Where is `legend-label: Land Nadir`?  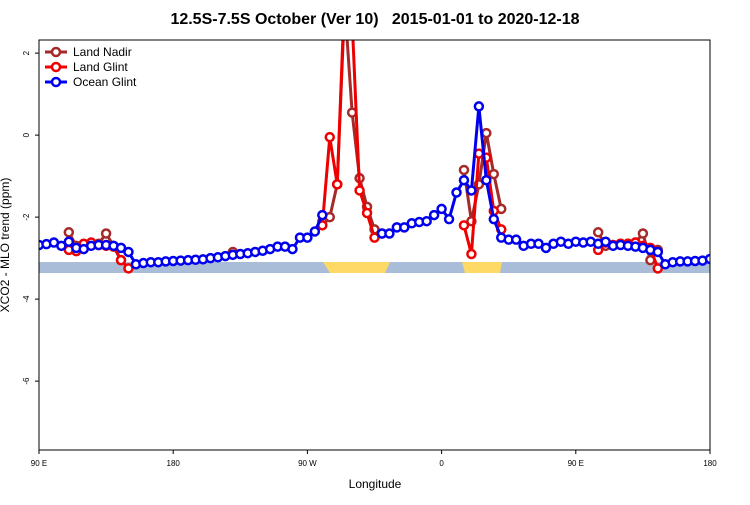
legend-label: Land Nadir is located at coordinates (102, 52).